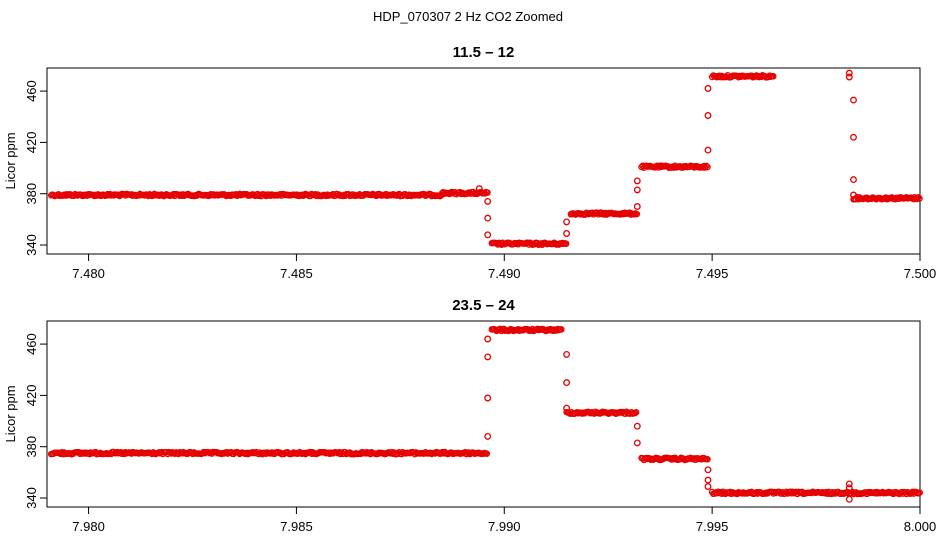 The height and width of the screenshot is (540, 936). What do you see at coordinates (296, 526) in the screenshot?
I see `x-tick-label: 7.985` at bounding box center [296, 526].